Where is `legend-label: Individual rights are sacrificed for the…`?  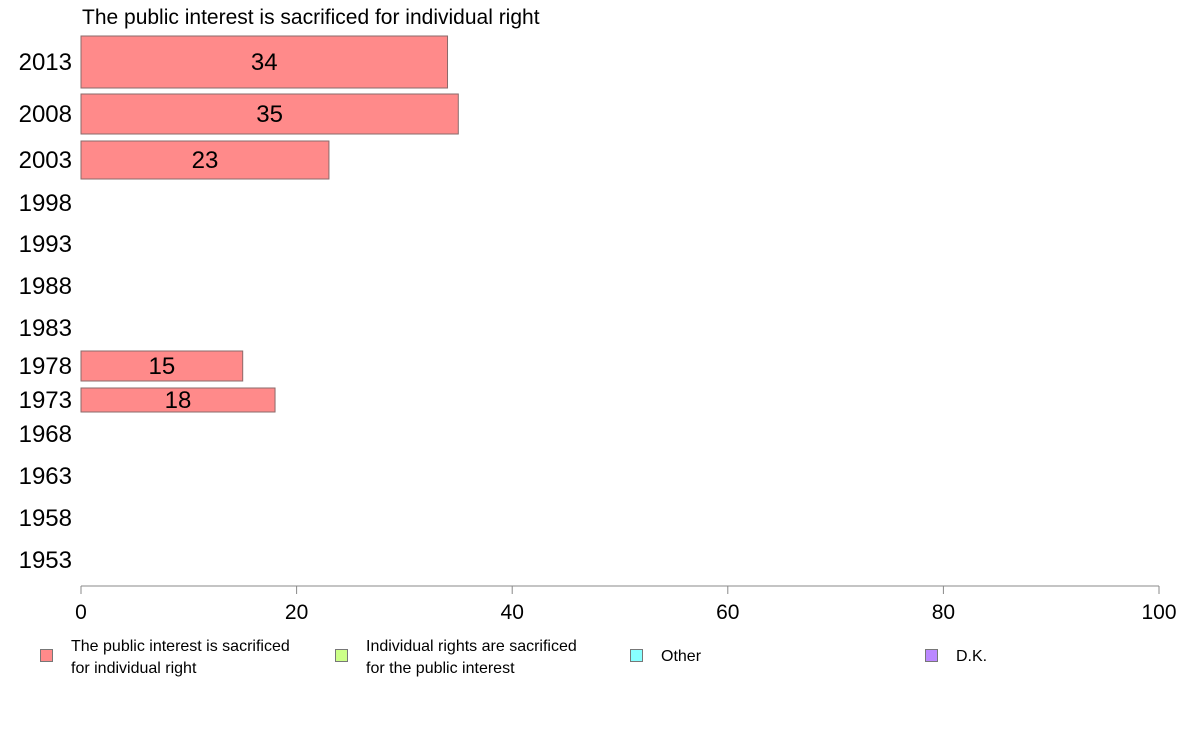
legend-label: Individual rights are sacrificed for the… is located at coordinates (496, 658).